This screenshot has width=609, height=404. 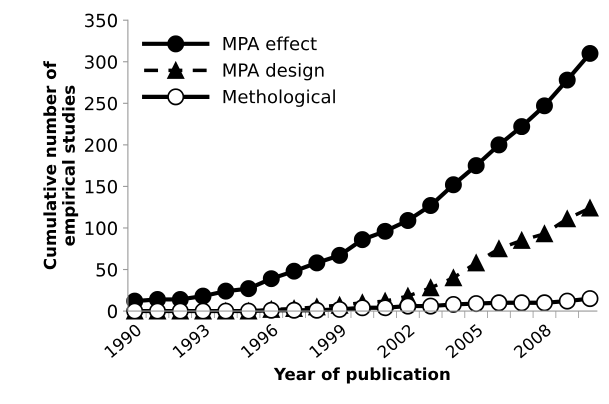 What do you see at coordinates (362, 375) in the screenshot?
I see `x-axis-title: Year of publication` at bounding box center [362, 375].